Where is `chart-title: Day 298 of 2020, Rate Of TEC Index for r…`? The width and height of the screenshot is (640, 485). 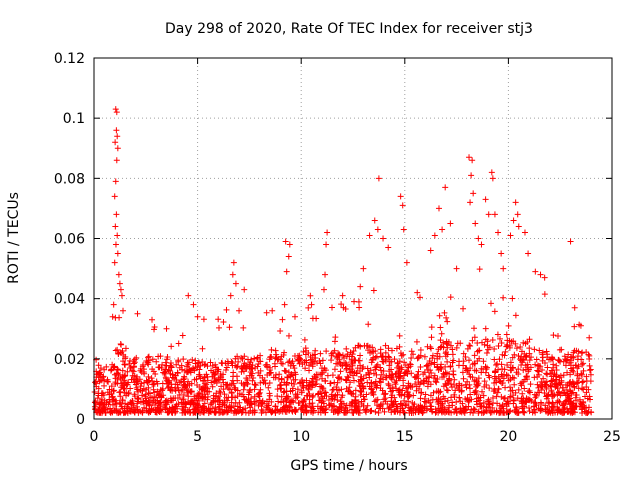 chart-title: Day 298 of 2020, Rate Of TEC Index for r… is located at coordinates (349, 29).